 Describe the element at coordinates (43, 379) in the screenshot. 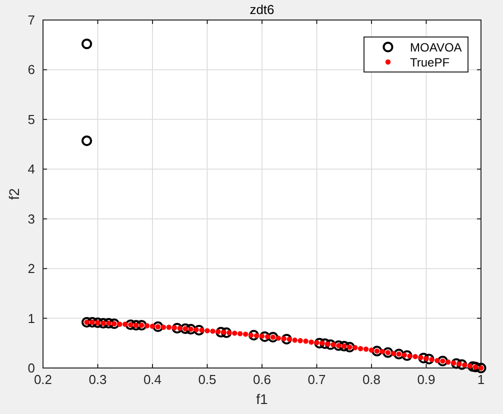

I see `x-tick-label: 0.2` at that location.